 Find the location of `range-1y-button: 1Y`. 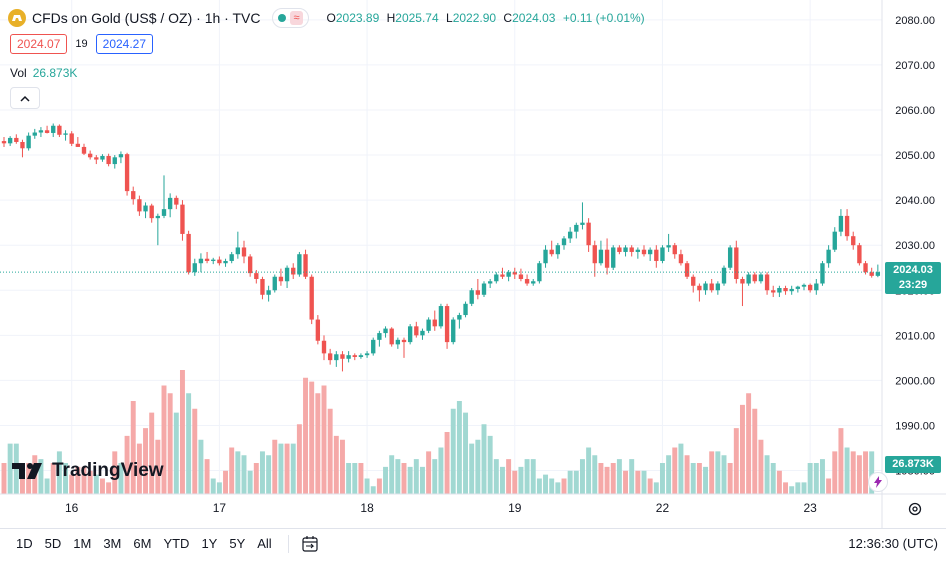

range-1y-button: 1Y is located at coordinates (209, 543).